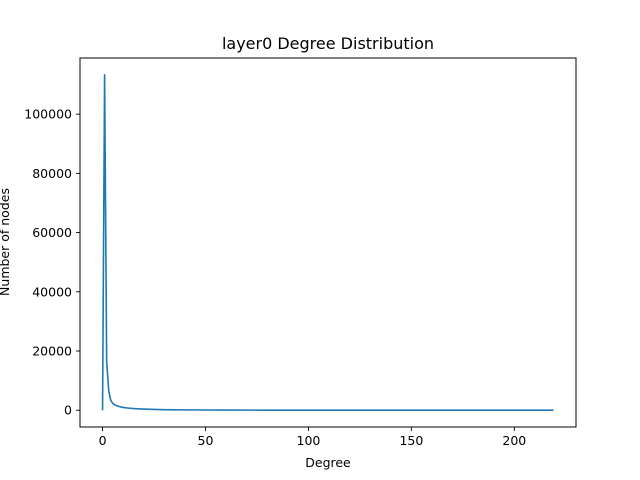 The width and height of the screenshot is (640, 480). Describe the element at coordinates (206, 440) in the screenshot. I see `x-tick-label: 50` at that location.